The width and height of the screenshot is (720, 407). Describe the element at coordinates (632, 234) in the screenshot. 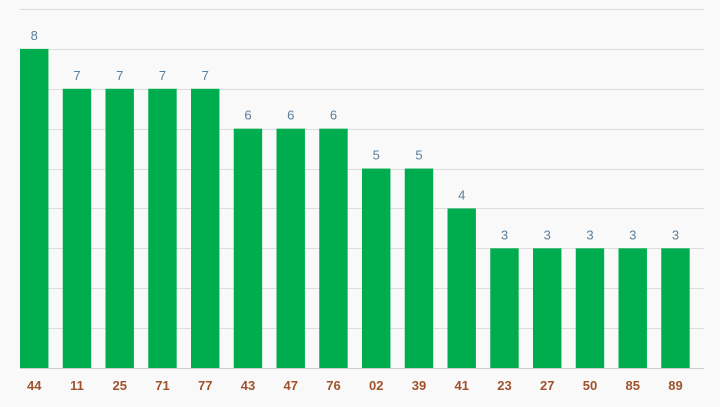

I see `value-label-85: 3` at that location.